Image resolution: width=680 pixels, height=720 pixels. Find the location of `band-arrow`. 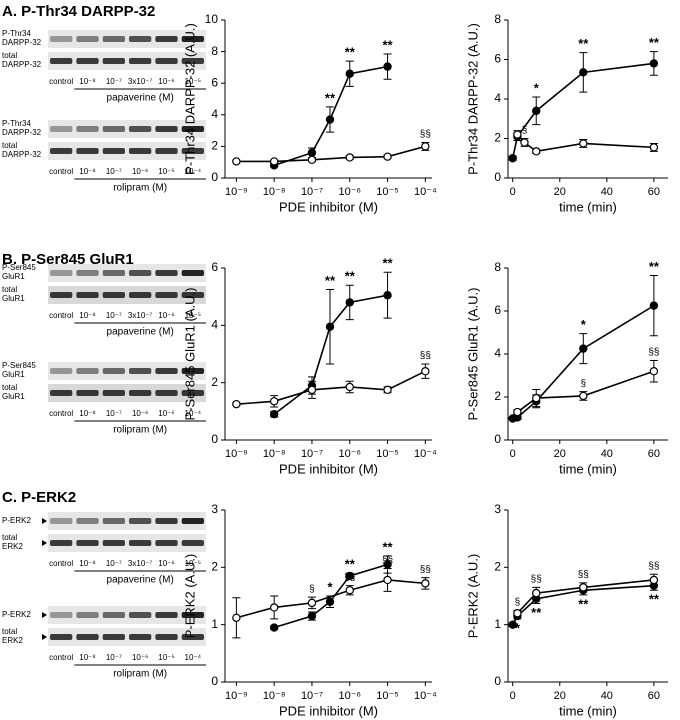

band-arrow is located at coordinates (44, 637).